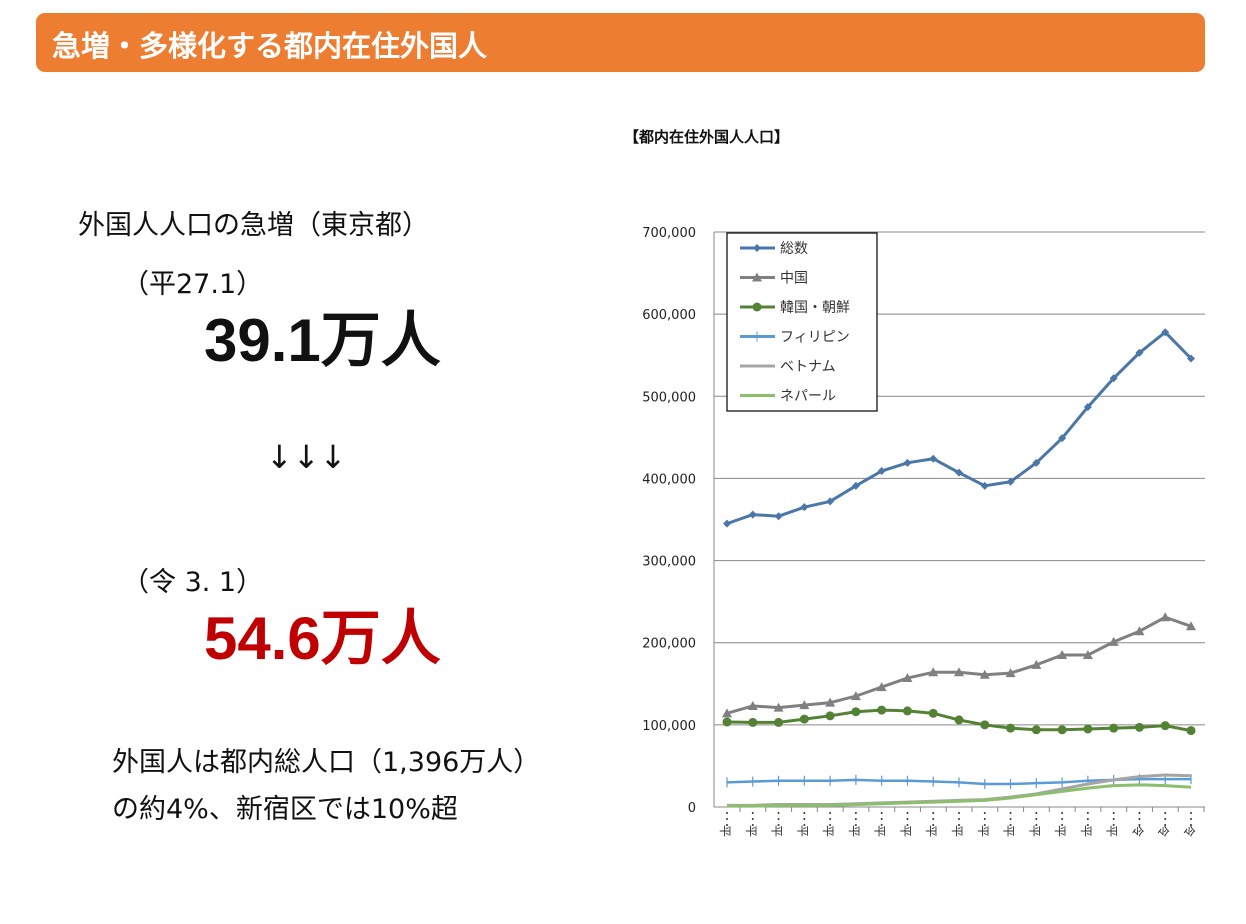  What do you see at coordinates (808, 397) in the screenshot?
I see `legend-label: ネパール` at bounding box center [808, 397].